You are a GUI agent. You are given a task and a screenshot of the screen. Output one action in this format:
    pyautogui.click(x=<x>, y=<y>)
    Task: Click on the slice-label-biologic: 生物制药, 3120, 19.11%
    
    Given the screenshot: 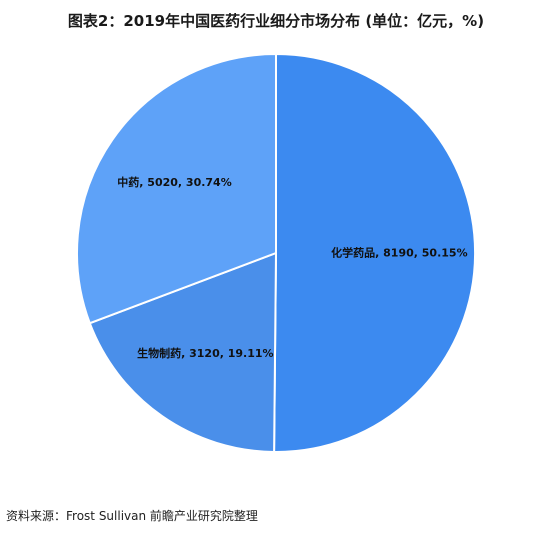 What is the action you would take?
    pyautogui.click(x=205, y=353)
    